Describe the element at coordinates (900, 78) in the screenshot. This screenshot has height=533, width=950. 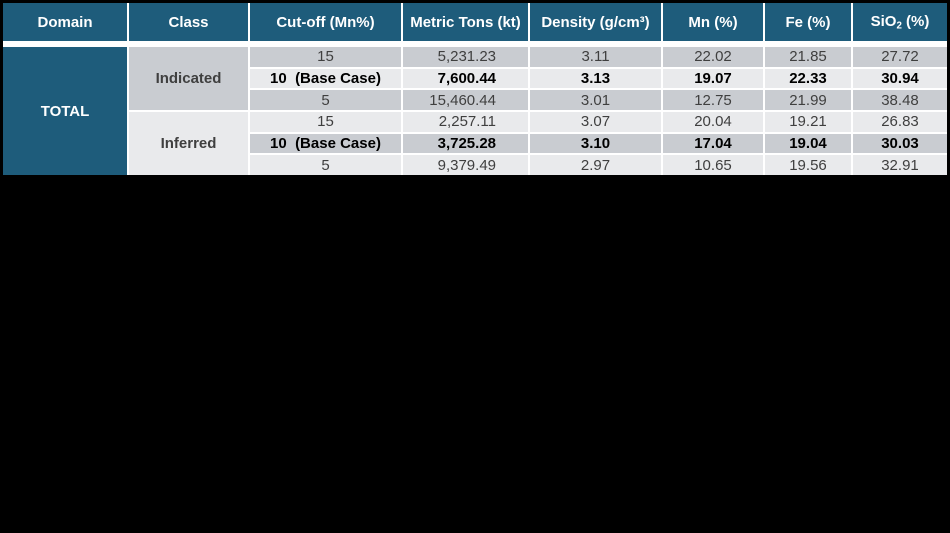
I see `sio2-cell: 30.94` at that location.